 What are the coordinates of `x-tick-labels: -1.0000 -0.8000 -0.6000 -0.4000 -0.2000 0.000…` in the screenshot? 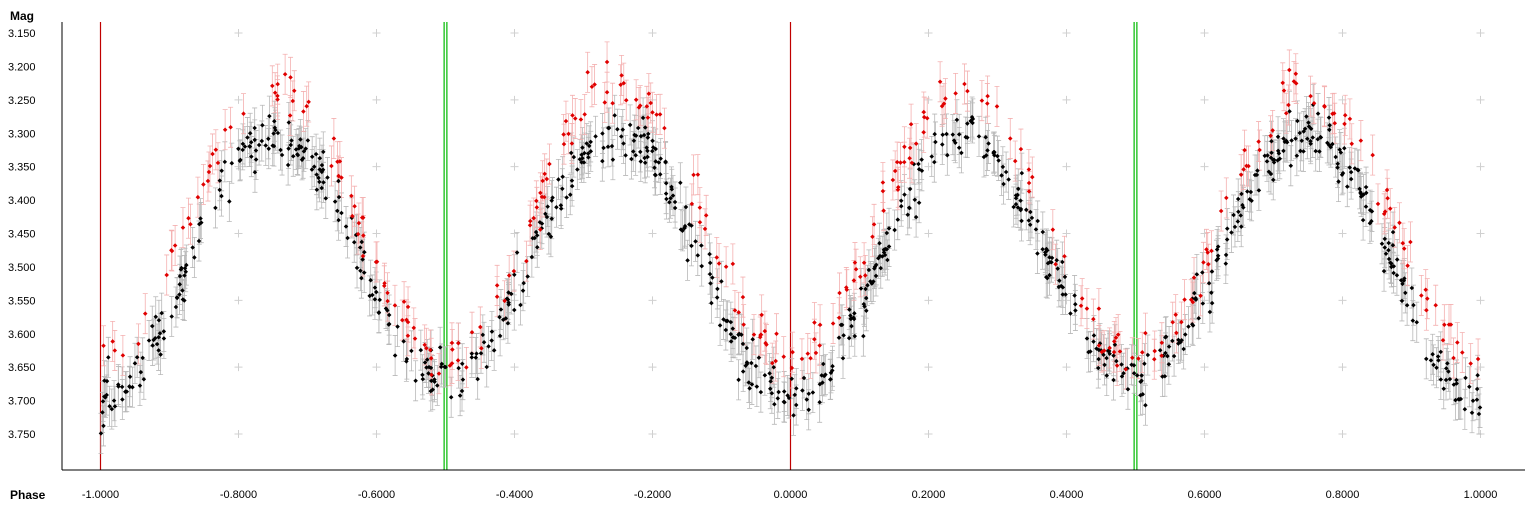 It's located at (789, 495).